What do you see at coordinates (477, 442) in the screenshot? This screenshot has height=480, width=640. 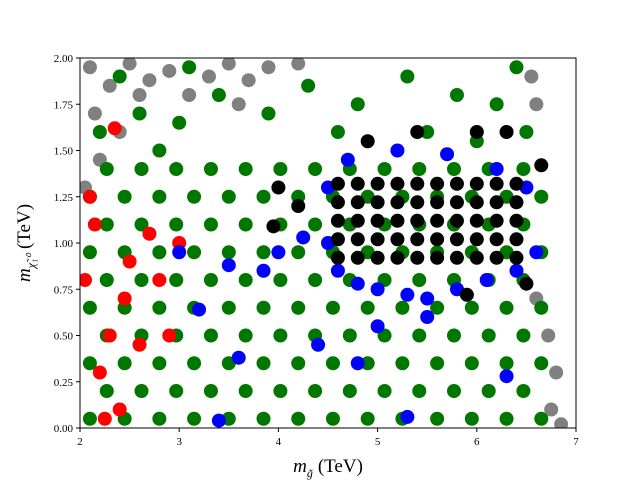 I see `x-tick-label: 6` at bounding box center [477, 442].